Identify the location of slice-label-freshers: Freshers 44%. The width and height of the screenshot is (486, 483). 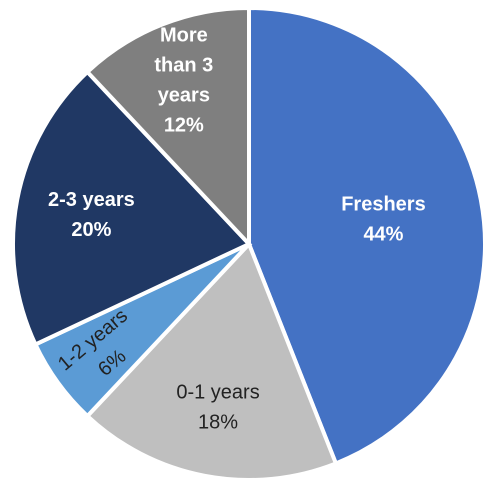
(383, 219).